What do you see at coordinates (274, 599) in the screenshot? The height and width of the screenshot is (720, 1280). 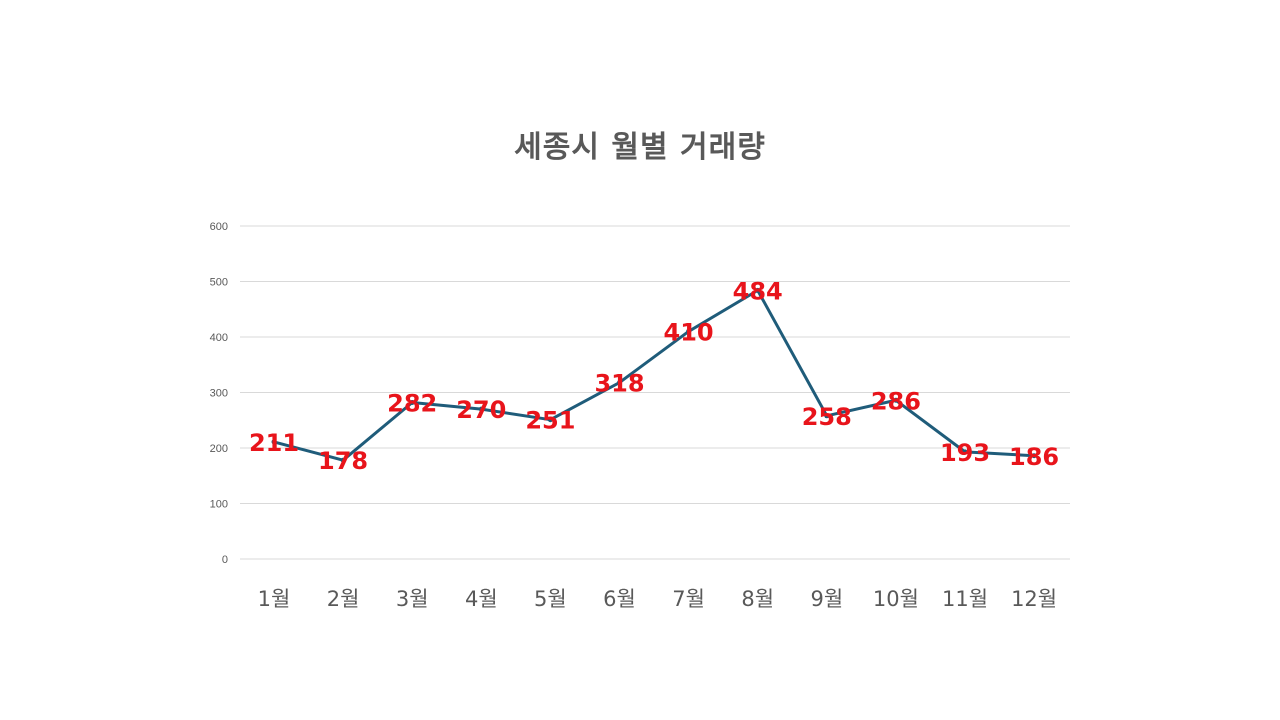 I see `x-tick-label: 1월` at bounding box center [274, 599].